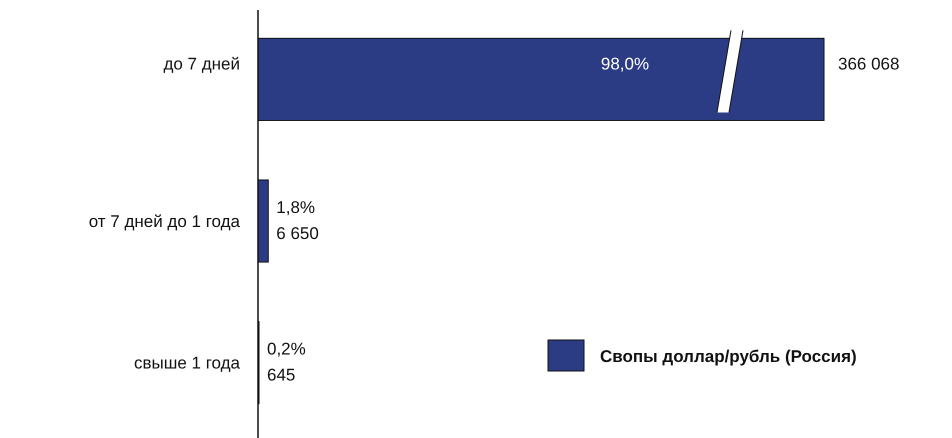 This screenshot has height=438, width=952. I want to click on annotation: 98,0%, so click(625, 64).